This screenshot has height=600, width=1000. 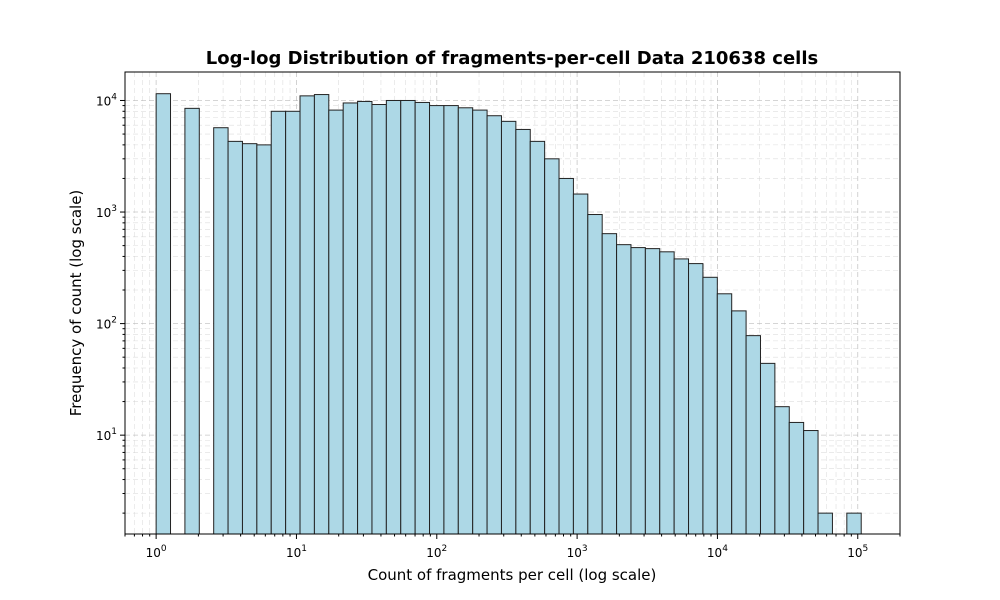 What do you see at coordinates (106, 324) in the screenshot?
I see `y-tick-label: 10²` at bounding box center [106, 324].